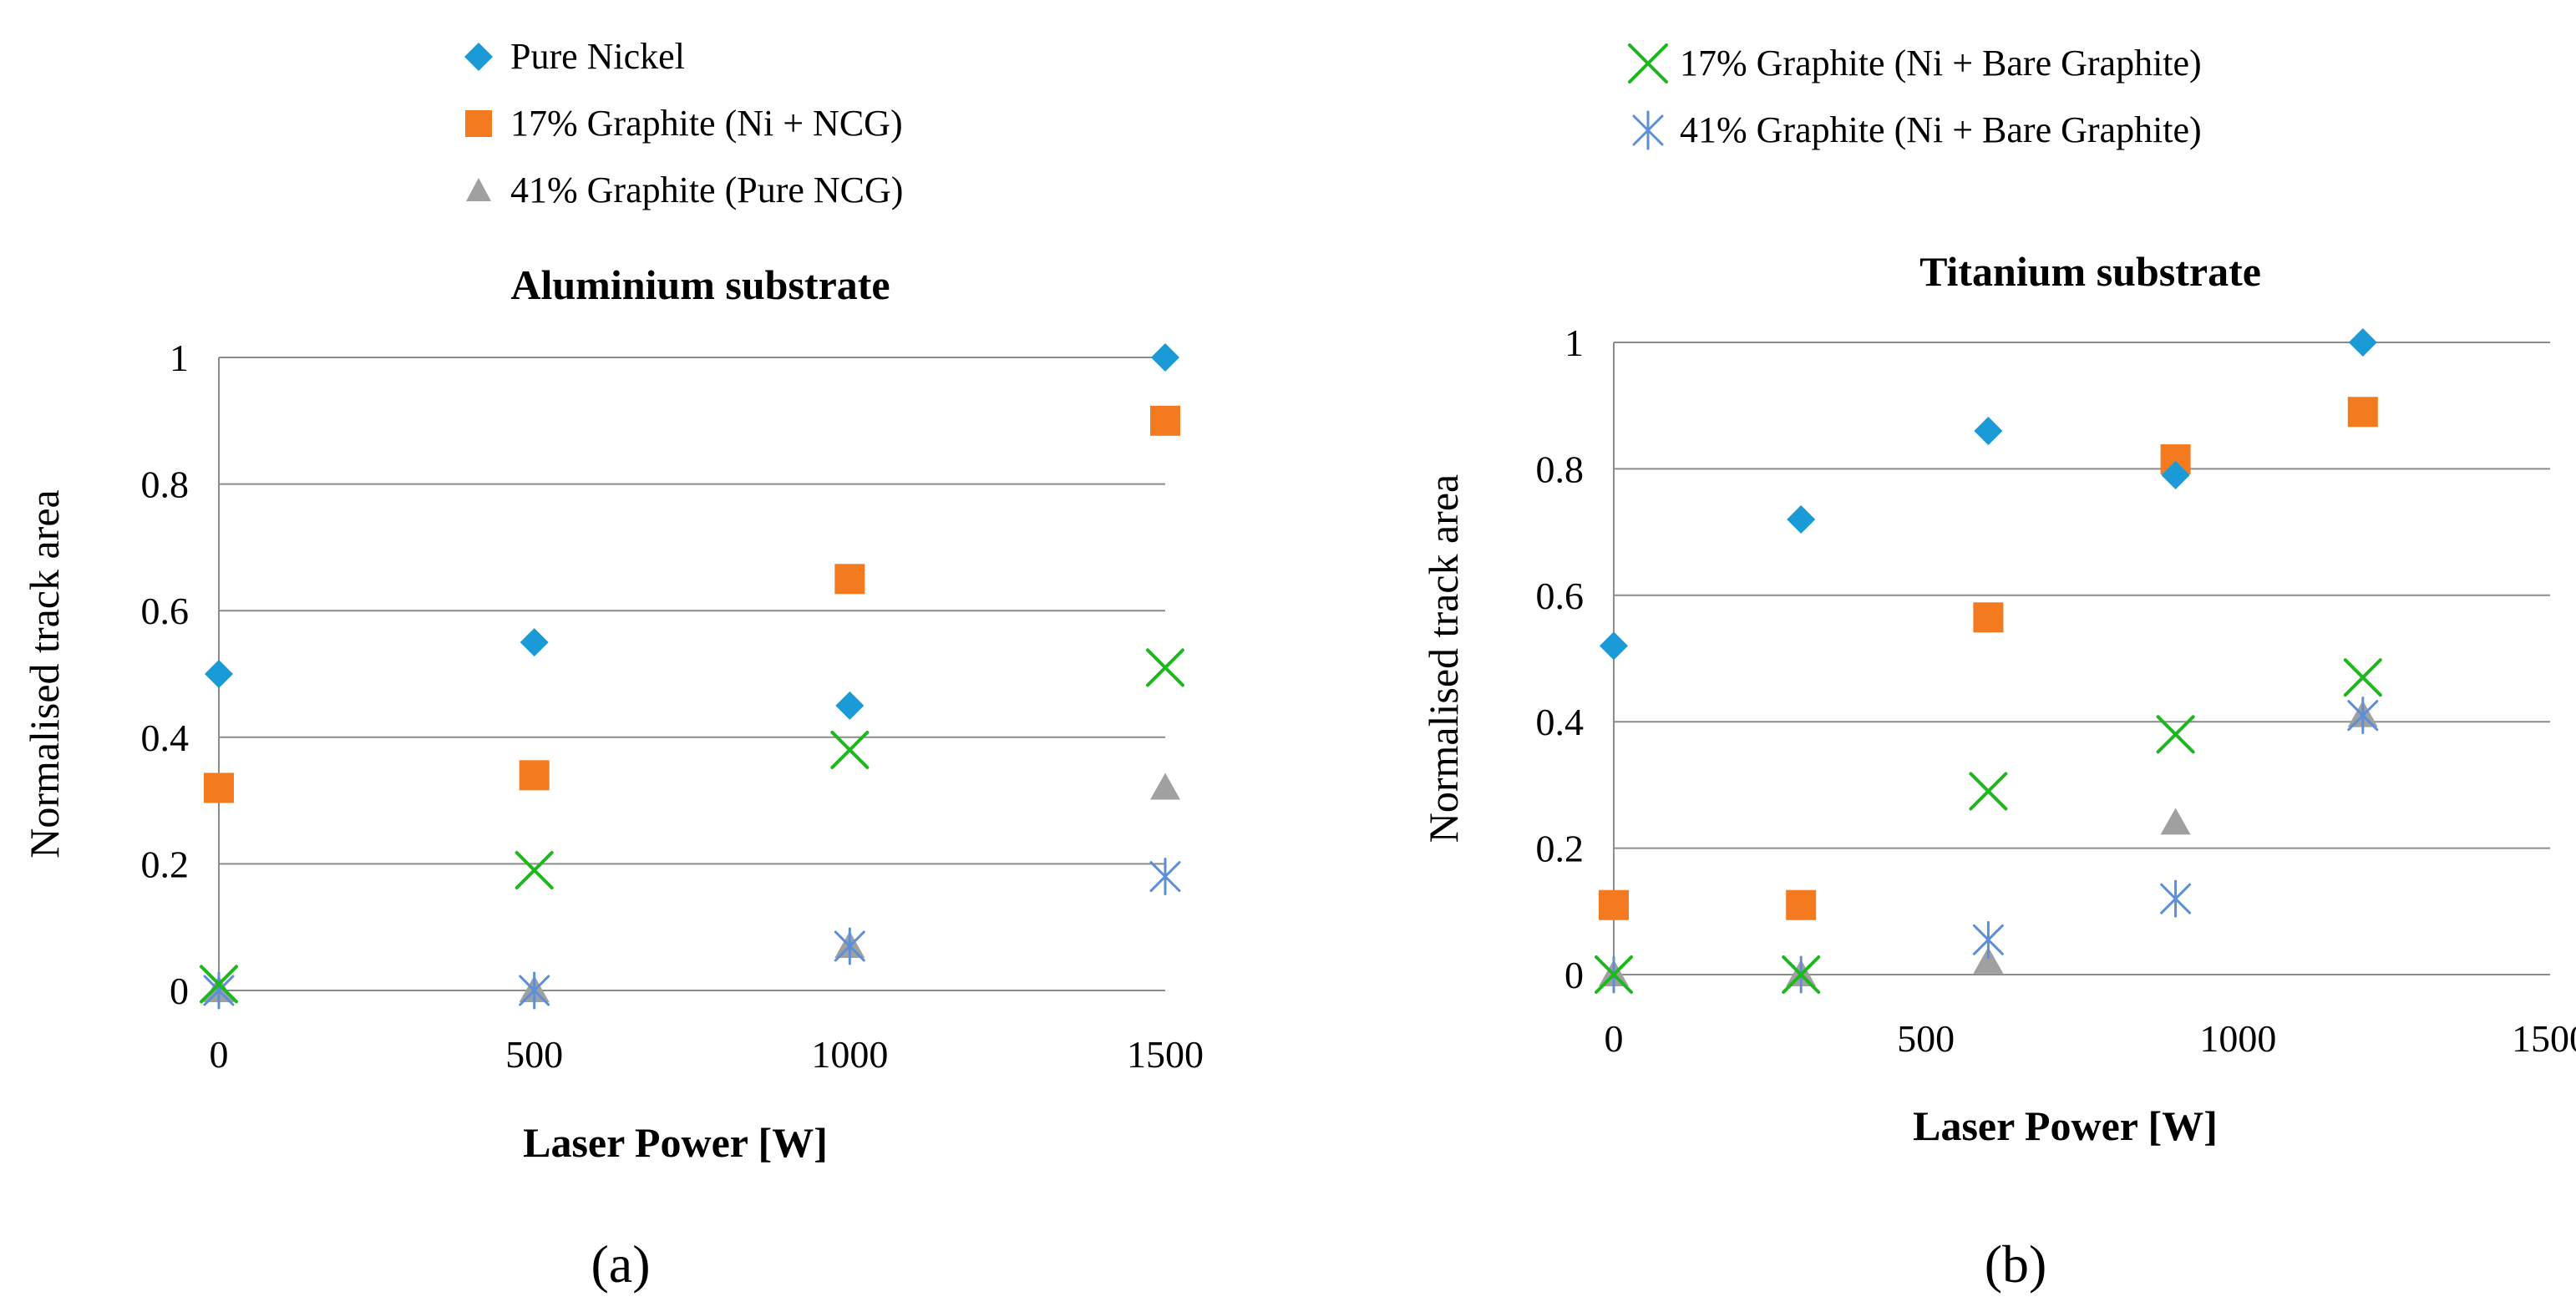  Describe the element at coordinates (706, 124) in the screenshot. I see `legend-label: 17% Graphite (Ni + NCG)` at that location.